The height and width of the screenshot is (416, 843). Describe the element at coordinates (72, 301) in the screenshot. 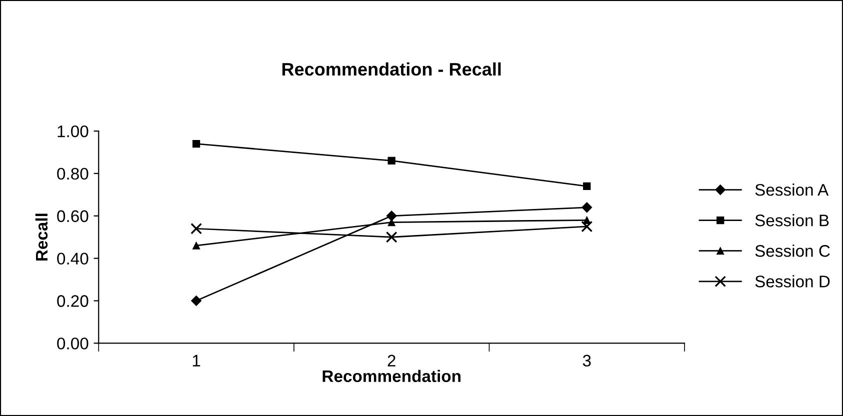

I see `y-tick-label: 0.20` at that location.